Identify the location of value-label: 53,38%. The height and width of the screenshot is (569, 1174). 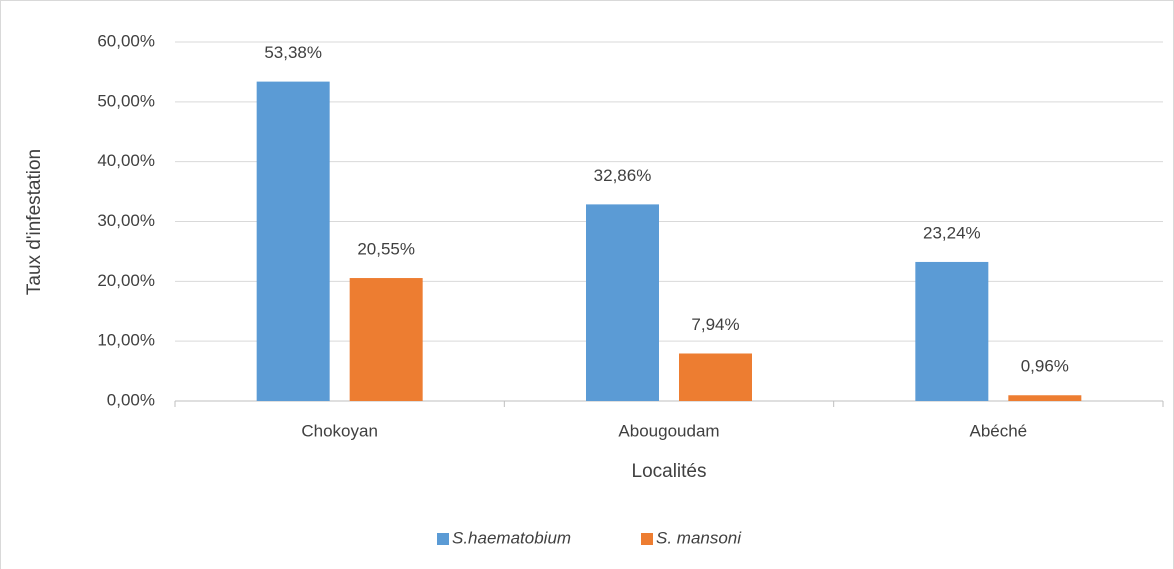
(293, 52).